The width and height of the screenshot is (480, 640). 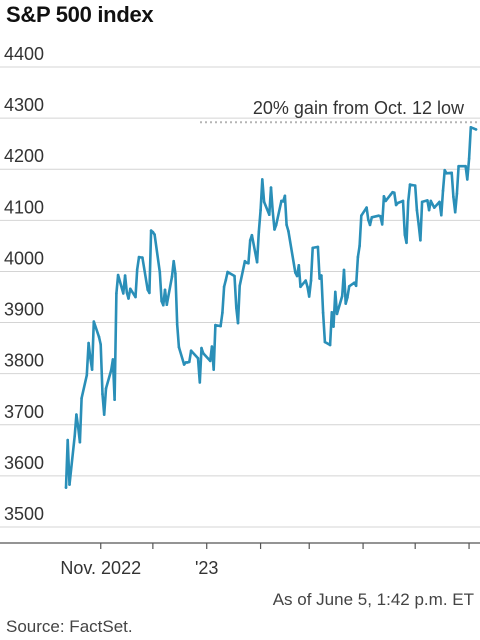 I want to click on y-tick-label: 3500, so click(x=24, y=514).